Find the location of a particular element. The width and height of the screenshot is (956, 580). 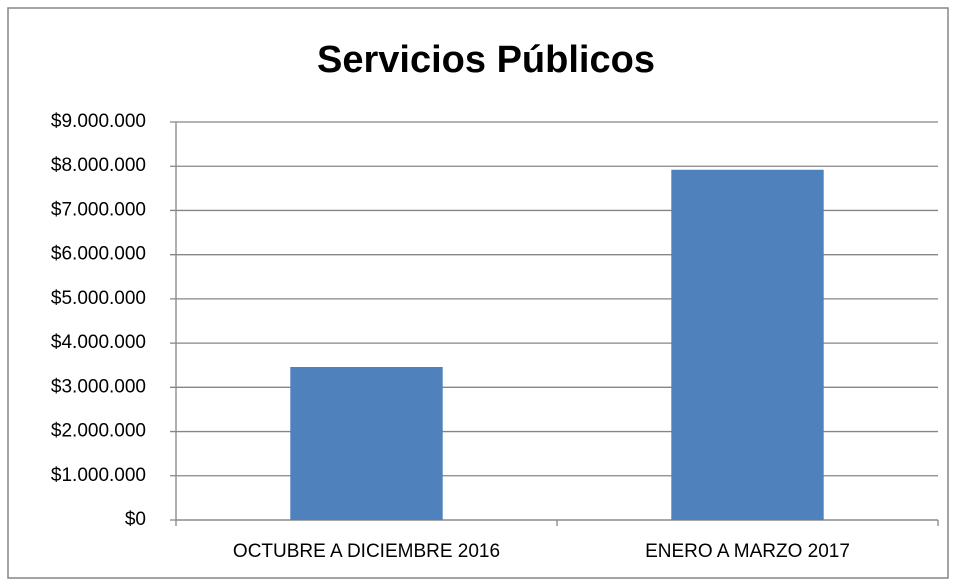

y-tick-label: $6.000.000 is located at coordinates (98, 254).